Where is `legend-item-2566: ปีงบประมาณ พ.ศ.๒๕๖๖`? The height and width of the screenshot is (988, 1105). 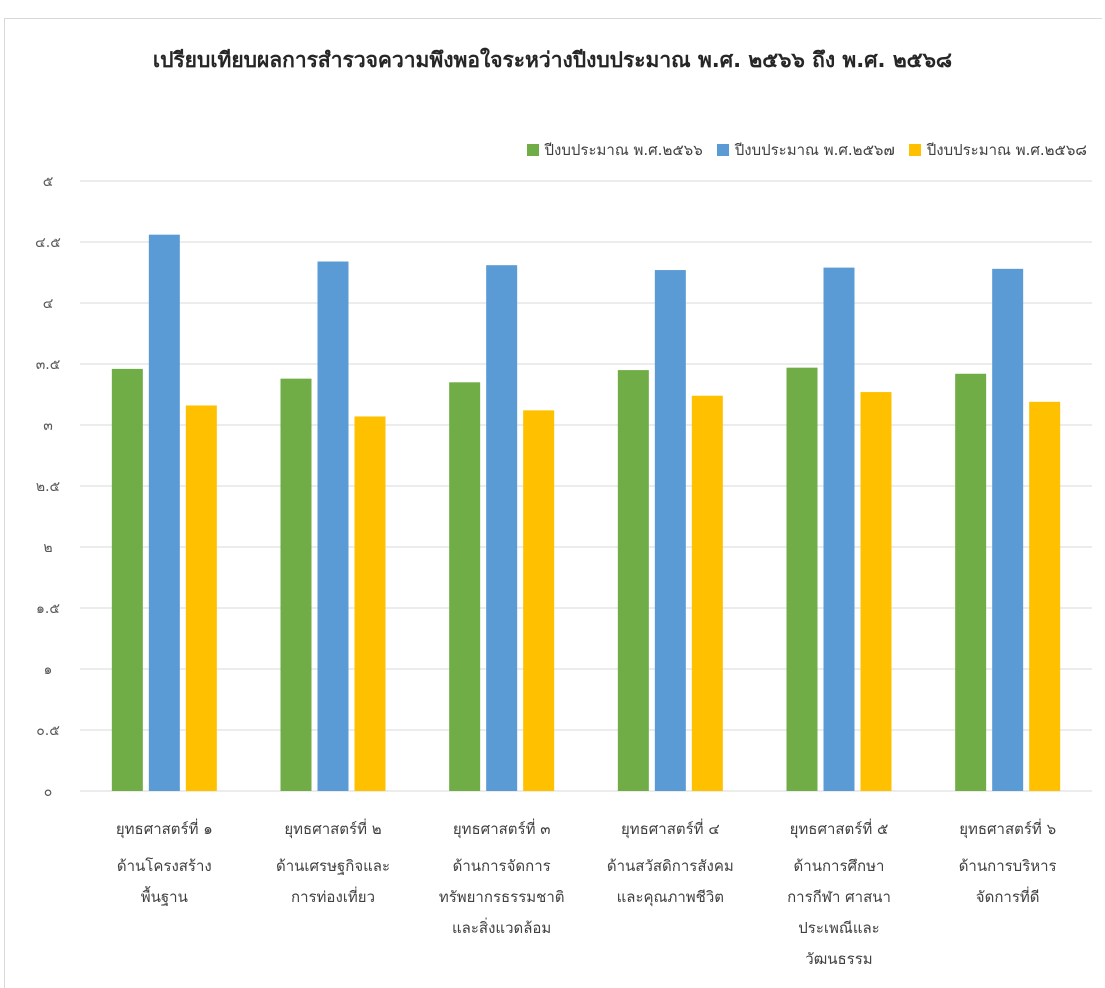
legend-item-2566: ปีงบประมาณ พ.ศ.๒๕๖๖ is located at coordinates (614, 150).